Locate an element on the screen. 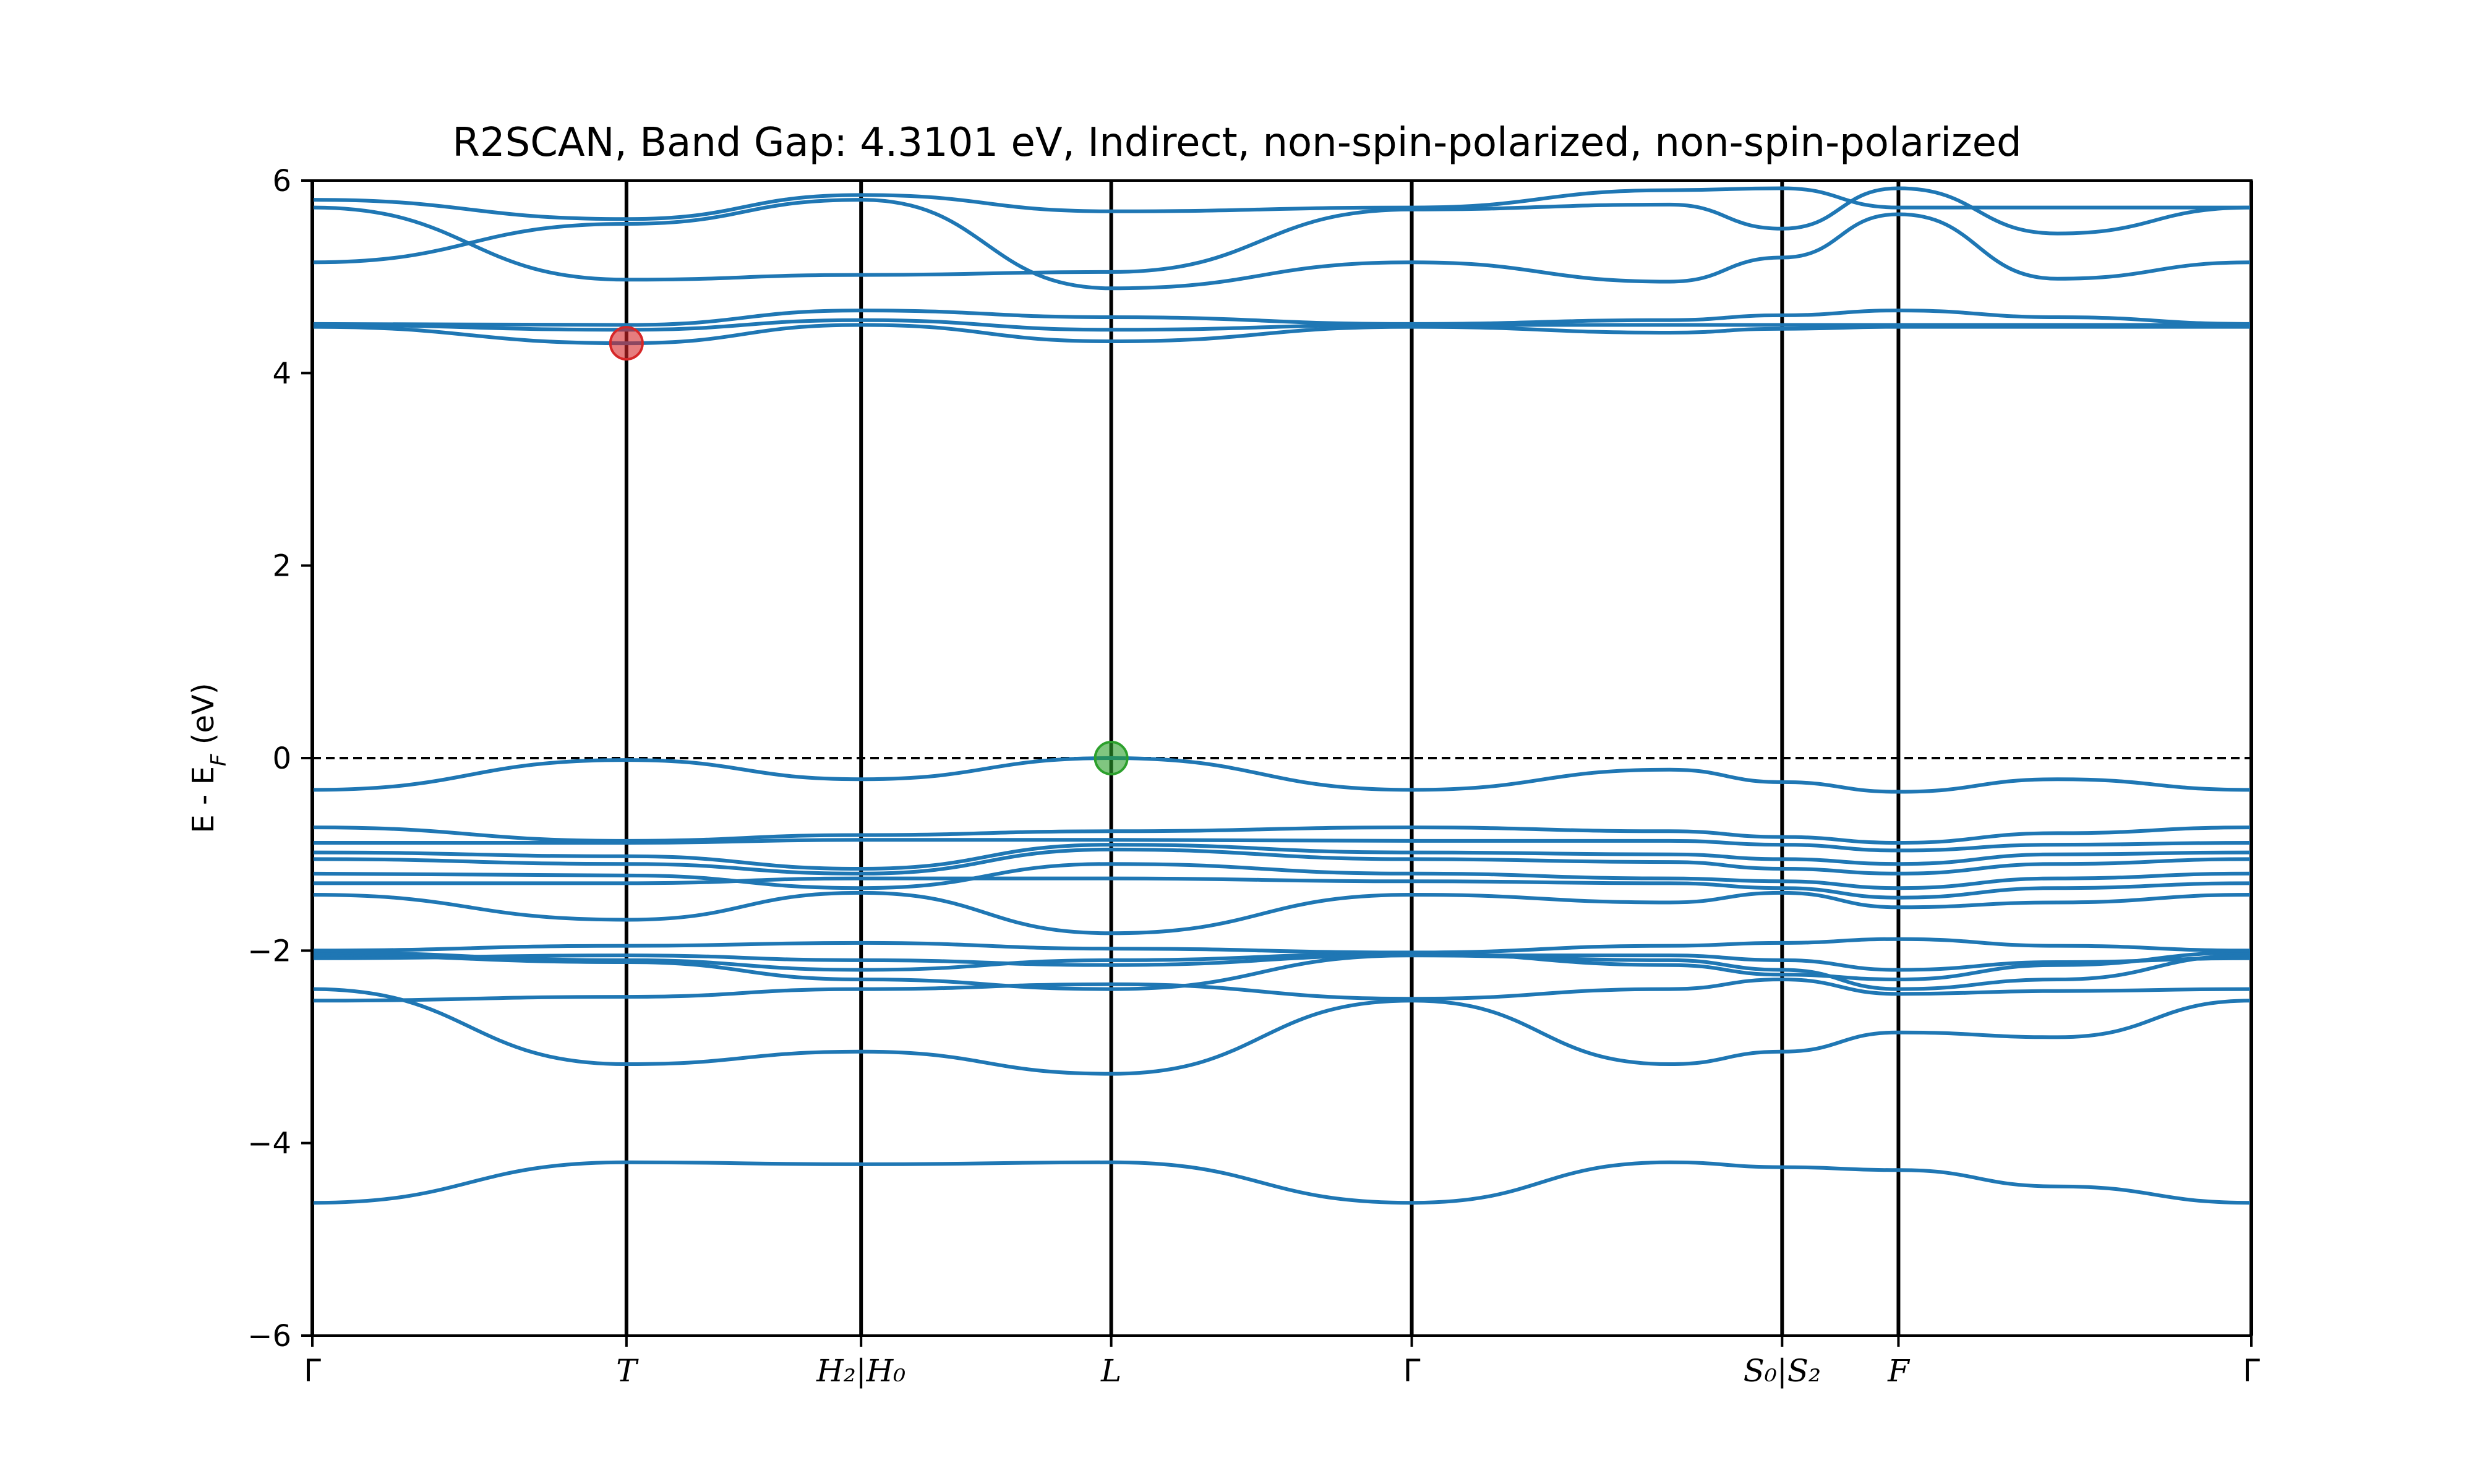 Image resolution: width=2474 pixels, height=1484 pixels. kpoint-label-0: Γ is located at coordinates (312, 1371).